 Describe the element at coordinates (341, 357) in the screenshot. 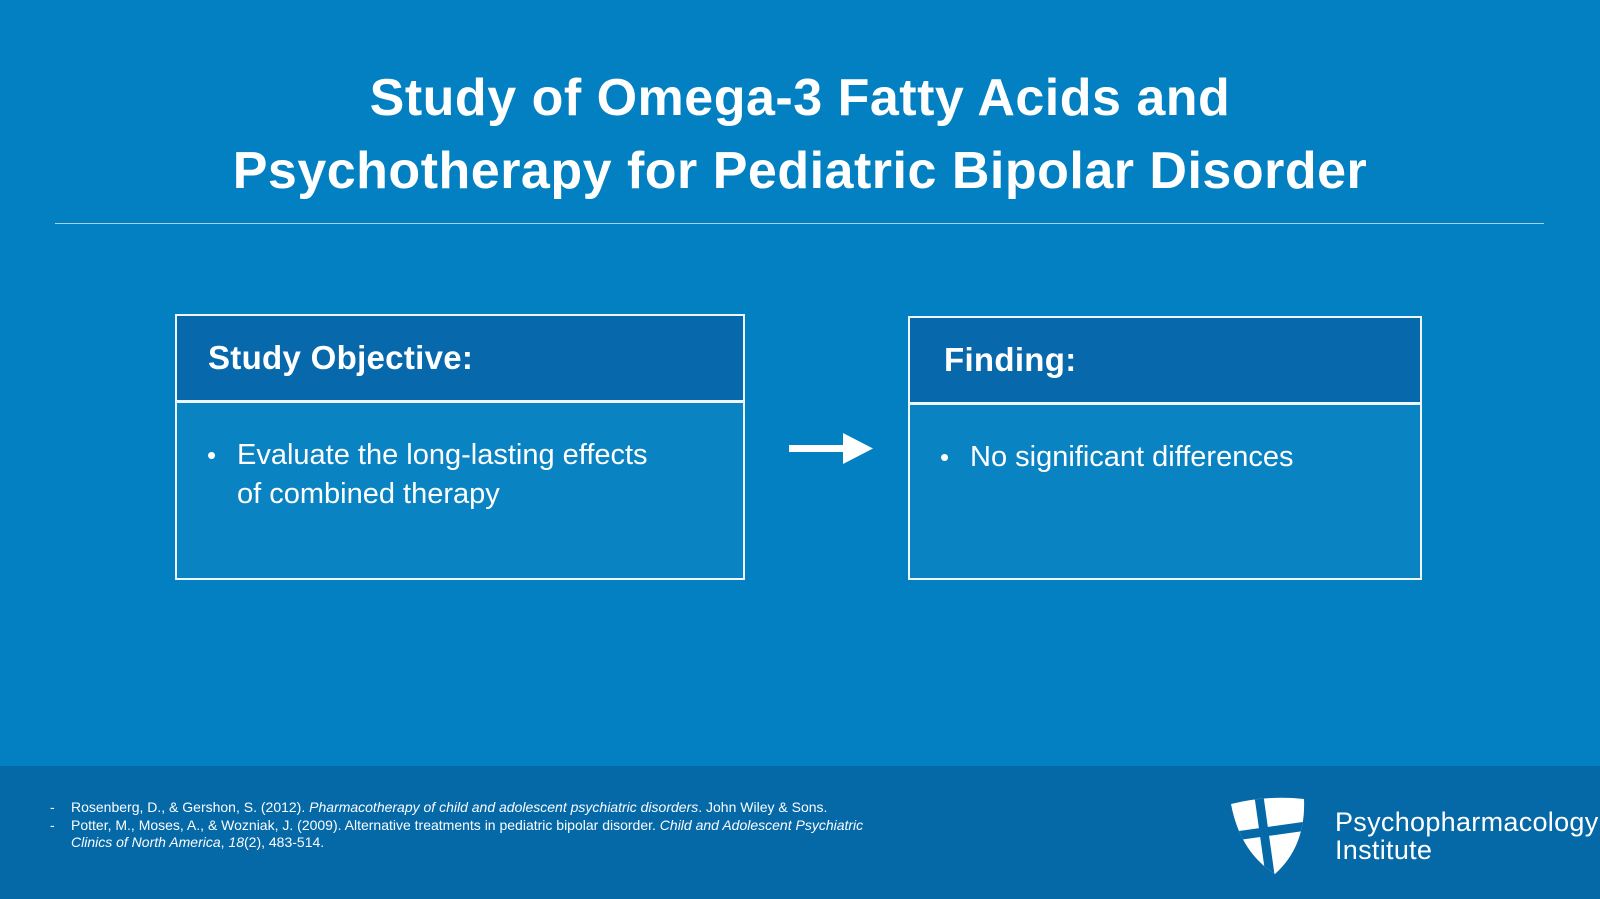

I see `study-objective-header-label: Study Objective:` at that location.